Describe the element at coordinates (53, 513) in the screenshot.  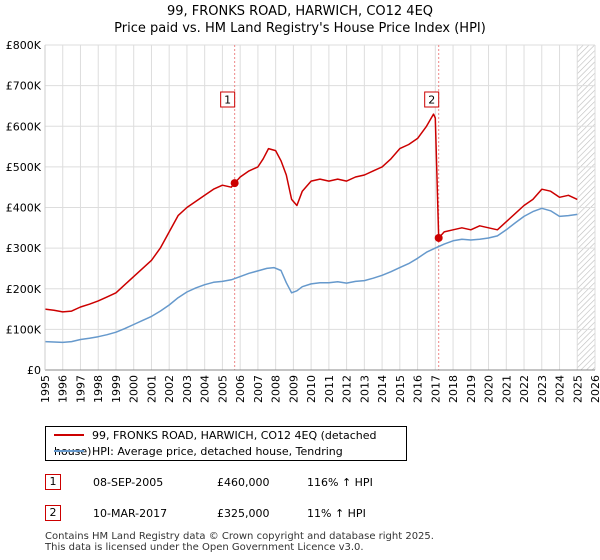
I see `transaction-marker: 2` at that location.